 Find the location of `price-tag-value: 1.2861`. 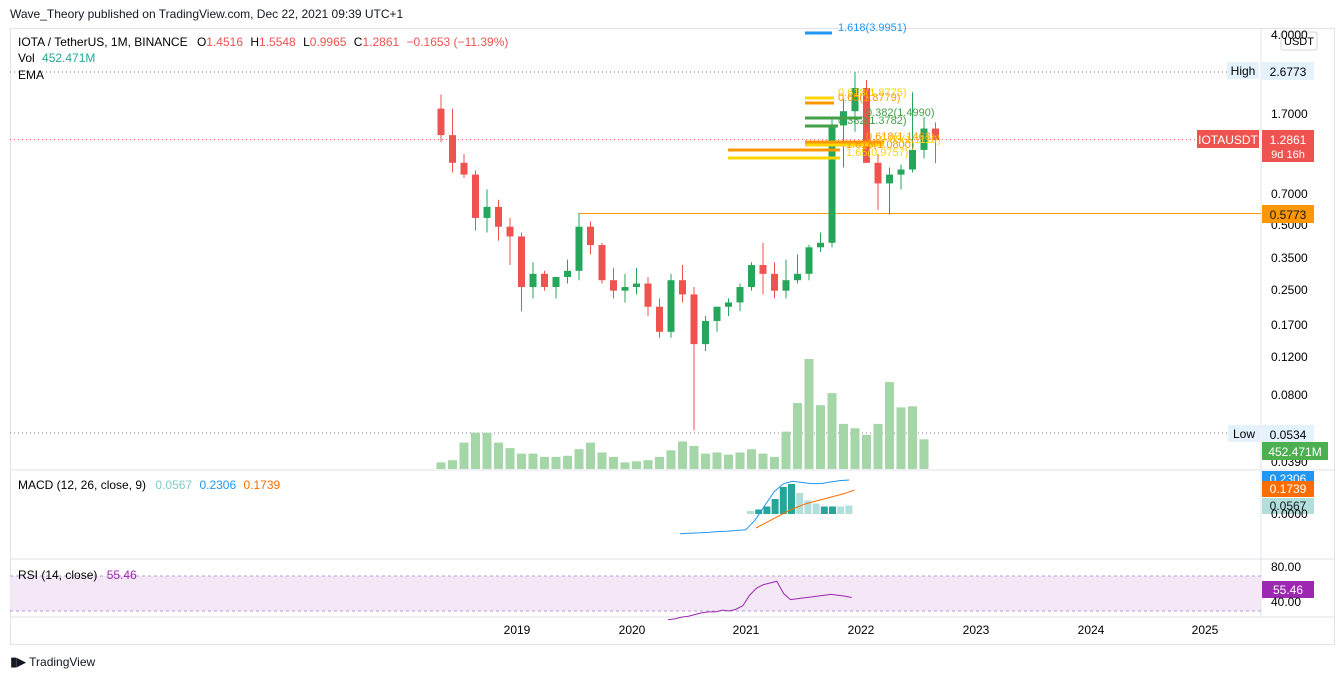

price-tag-value: 1.2861 is located at coordinates (1288, 140).